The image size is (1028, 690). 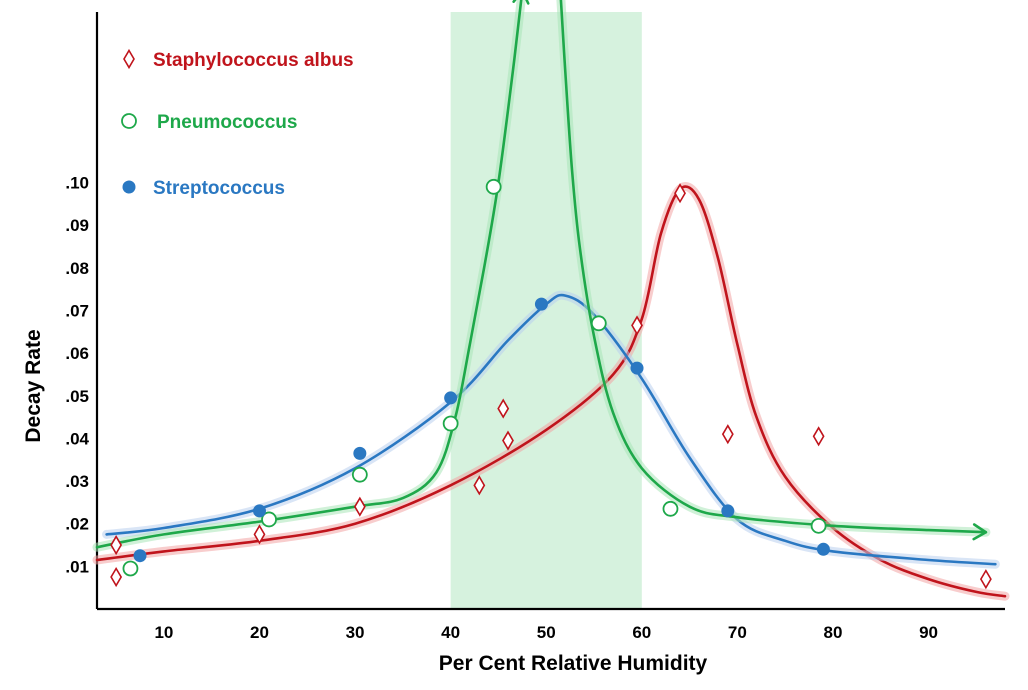 I want to click on x-tick-label: 60, so click(x=641, y=632).